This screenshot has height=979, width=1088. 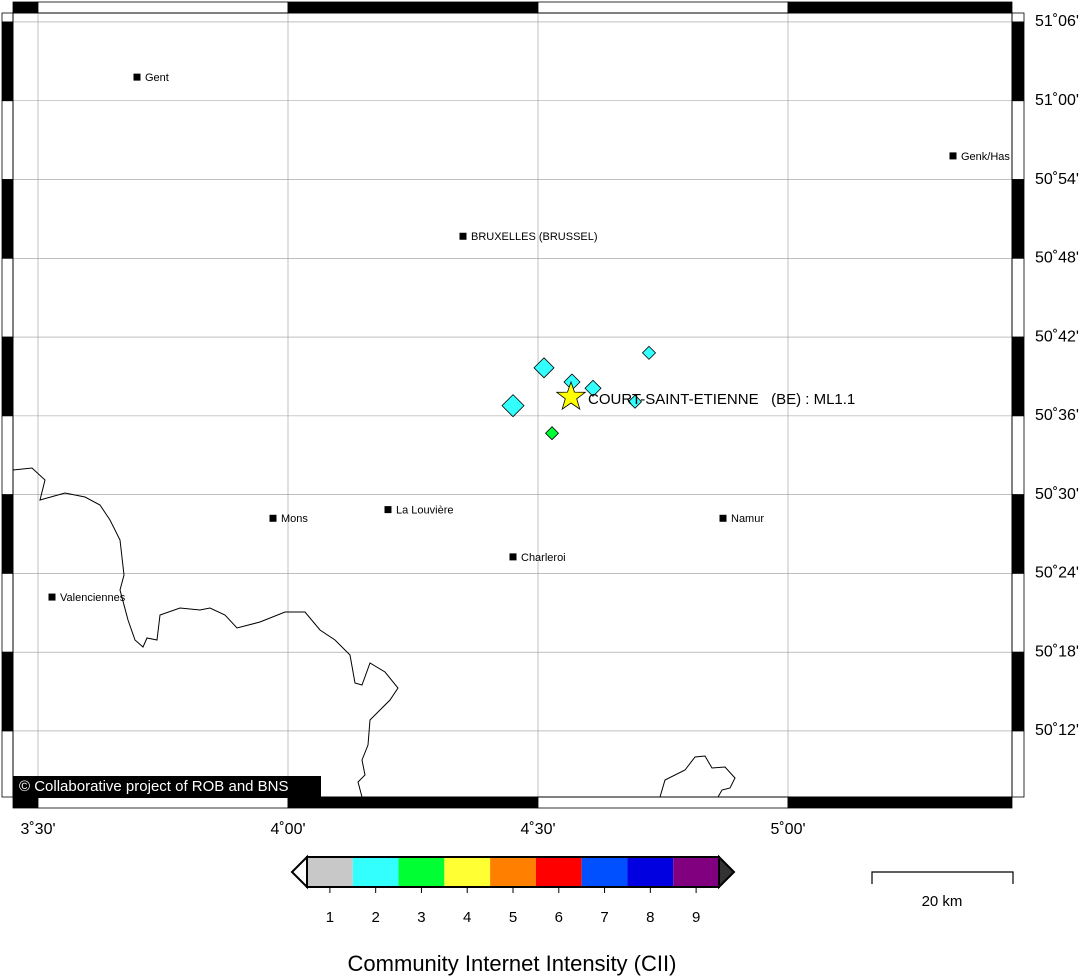 What do you see at coordinates (287, 829) in the screenshot?
I see `lon-tick-label: 4˚00'` at bounding box center [287, 829].